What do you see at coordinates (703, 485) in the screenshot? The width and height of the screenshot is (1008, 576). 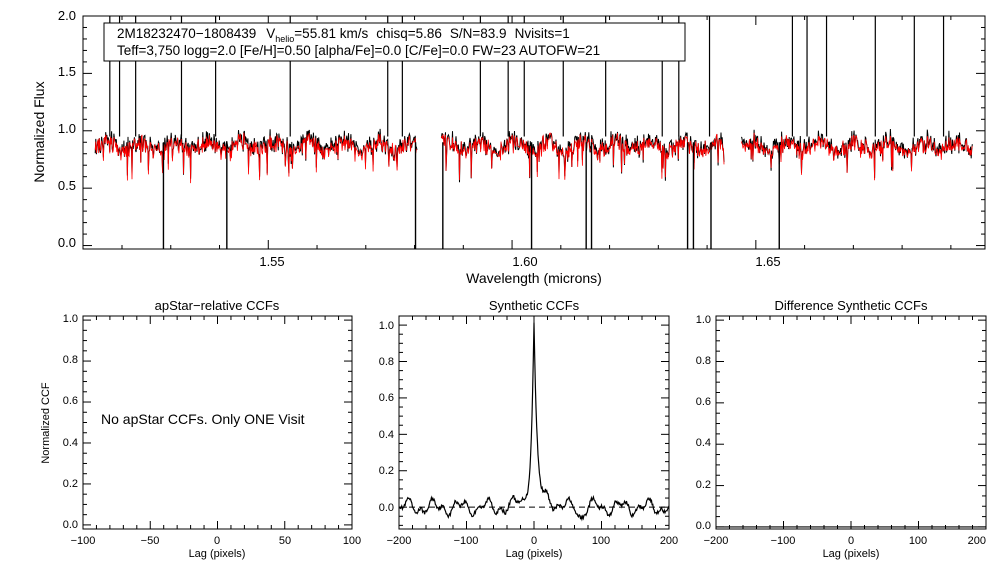 I see `difference-ccf-y-tick-label: 0.2` at bounding box center [703, 485].